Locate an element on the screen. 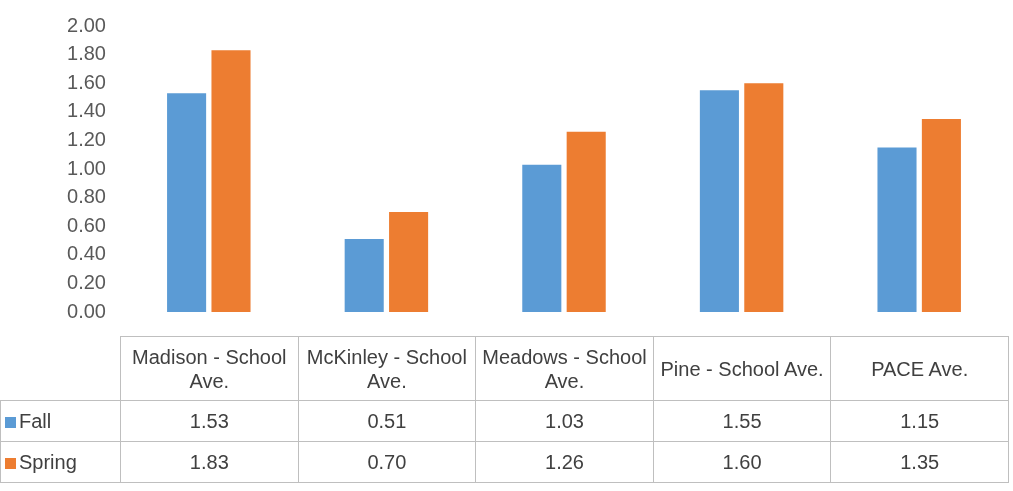  data-label: 1.26 is located at coordinates (564, 462).